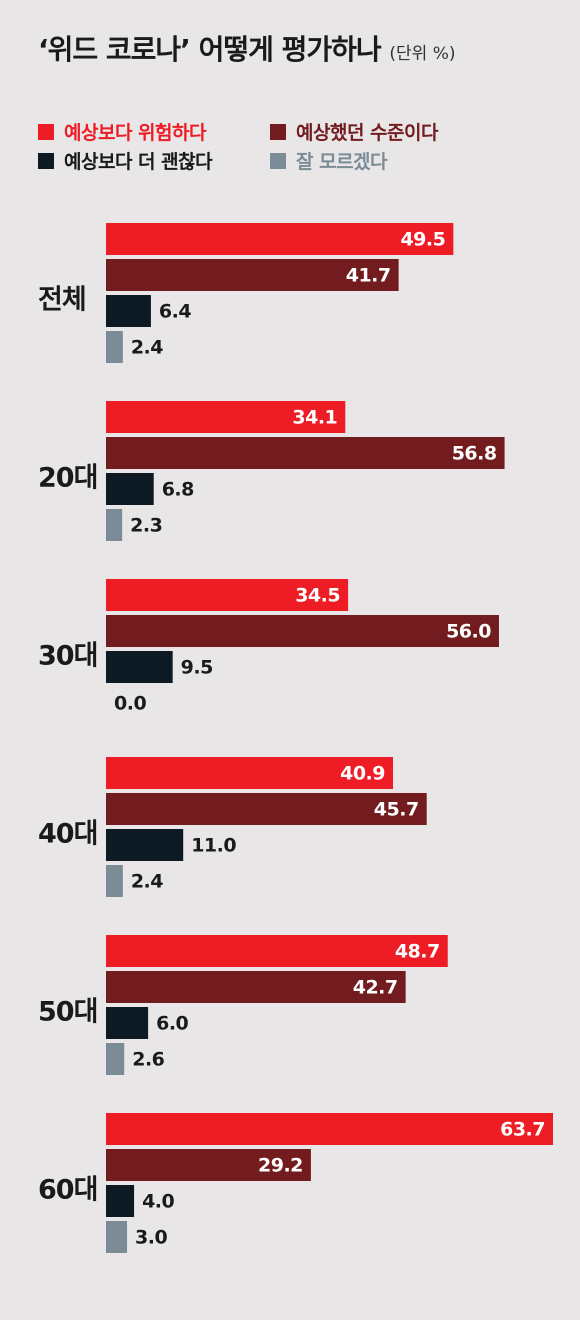 The height and width of the screenshot is (1320, 580). Describe the element at coordinates (178, 490) in the screenshot. I see `data-label: 6.8` at that location.